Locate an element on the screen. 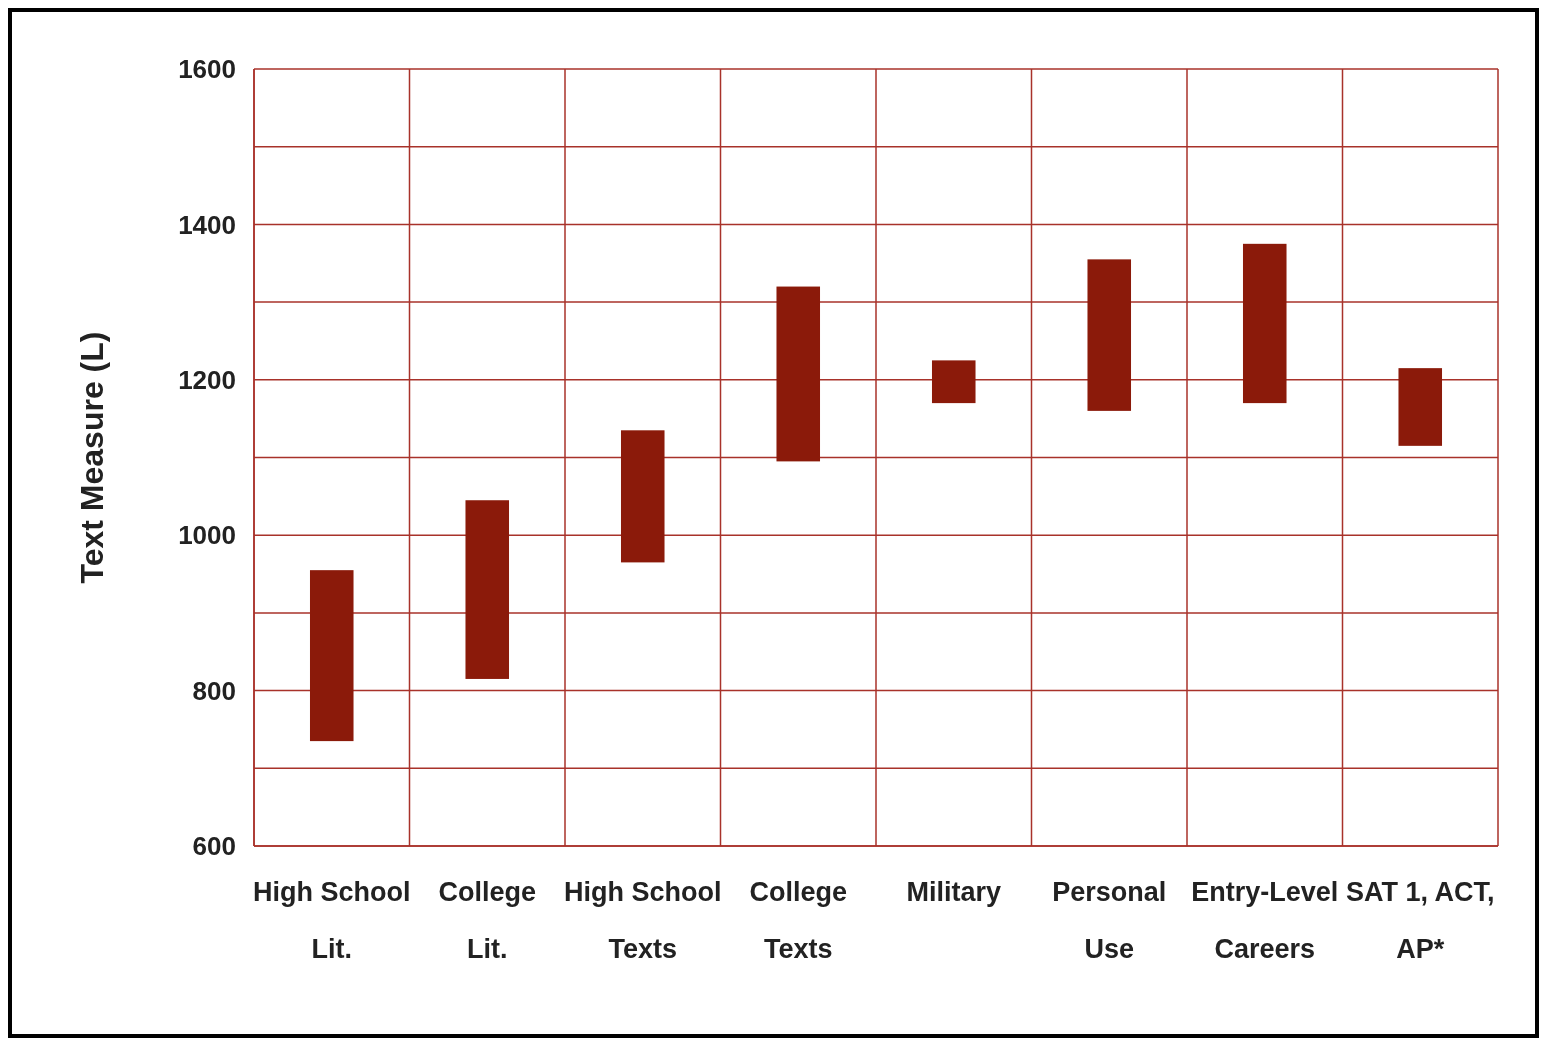 This screenshot has width=1547, height=1044. x-tick-label: SAT 1, ACT, AP* is located at coordinates (1420, 920).